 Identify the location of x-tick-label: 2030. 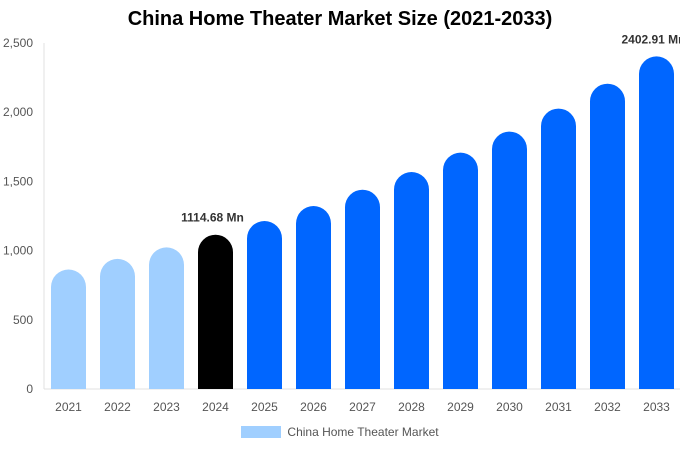
(509, 407).